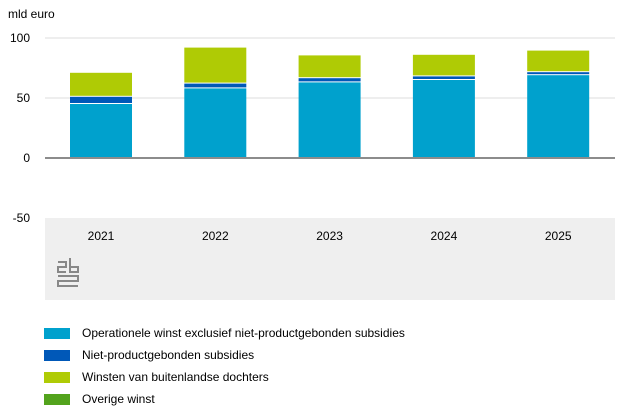  I want to click on legend-item: Overige winst, so click(224, 399).